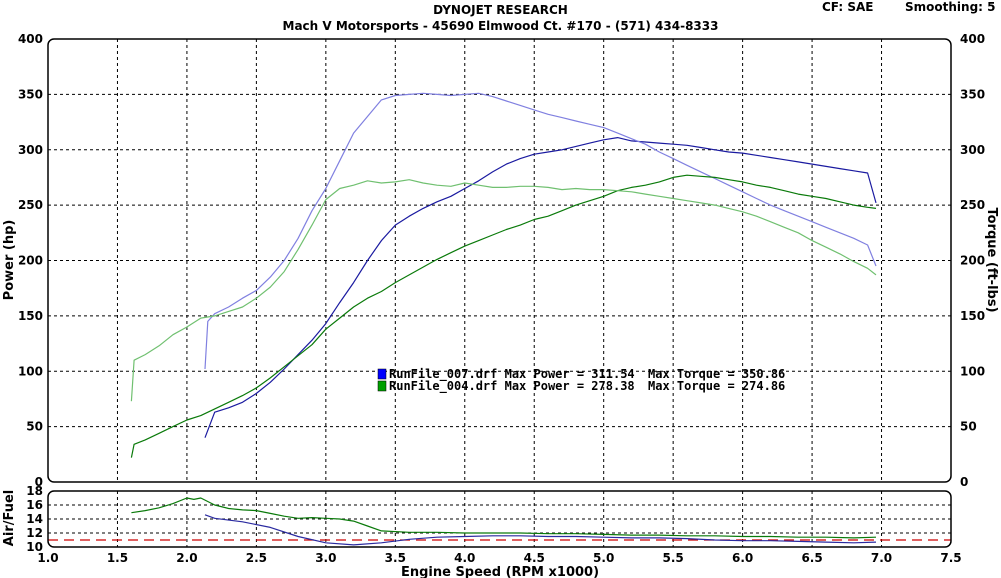 The image size is (1001, 578). I want to click on x-axis-title: Engine Speed (RPM x1000), so click(500, 571).